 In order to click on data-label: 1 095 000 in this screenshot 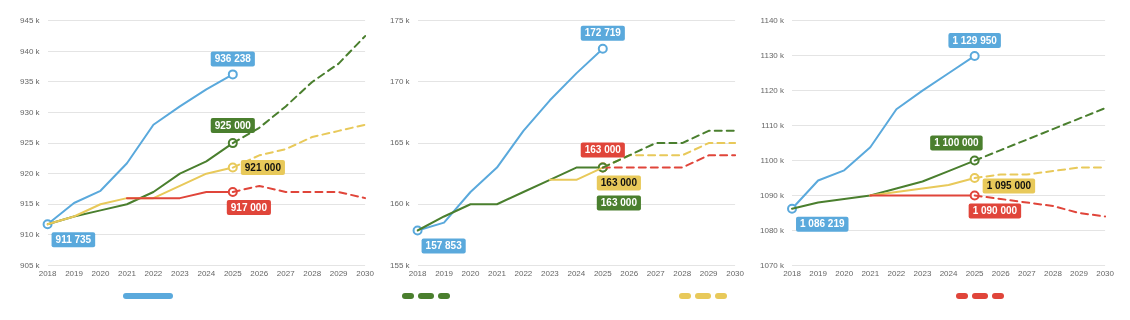, I will do `click(1009, 186)`.